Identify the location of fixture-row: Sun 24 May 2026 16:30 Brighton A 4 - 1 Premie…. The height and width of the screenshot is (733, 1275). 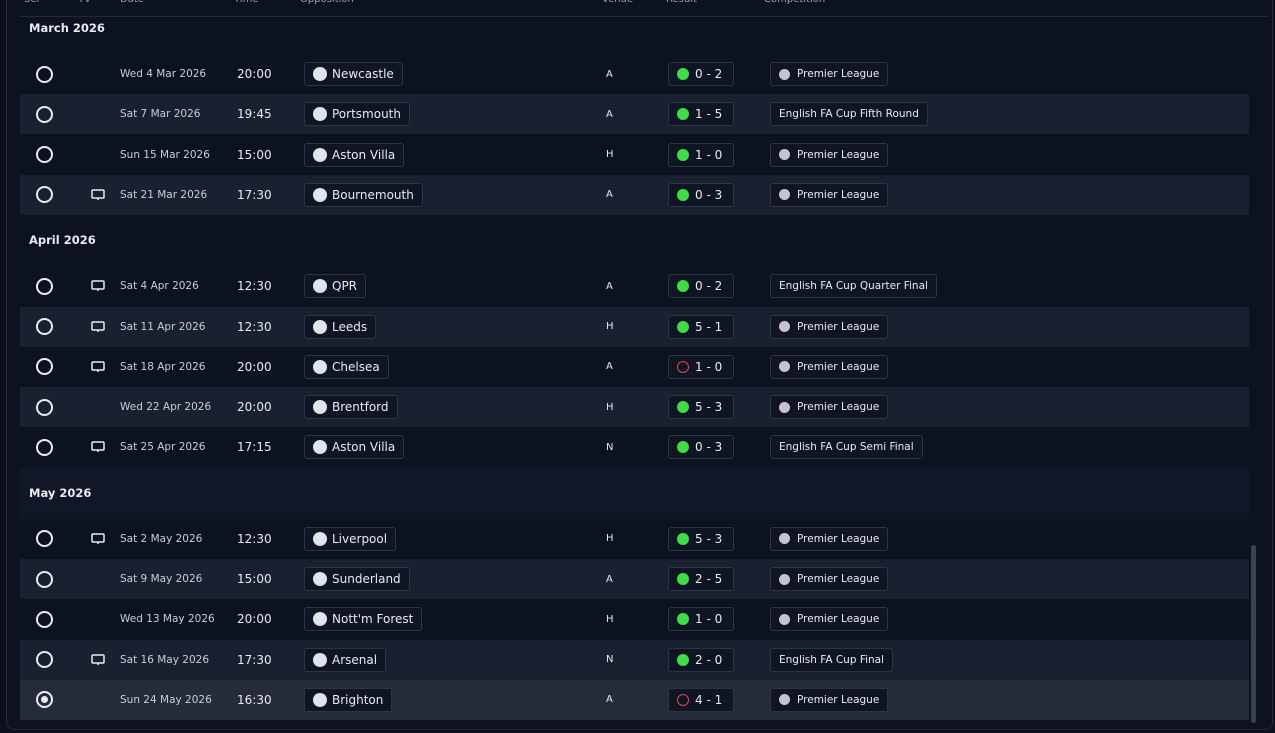
(634, 699).